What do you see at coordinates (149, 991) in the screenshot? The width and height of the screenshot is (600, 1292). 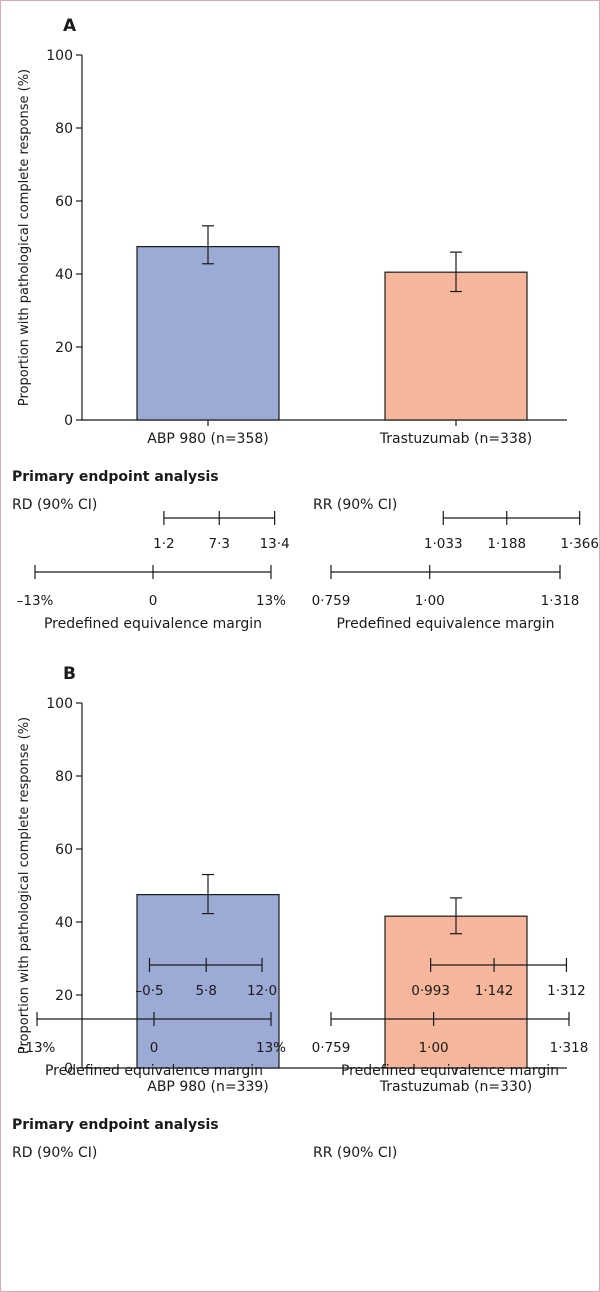 I see `ci-value-label: –0·5` at bounding box center [149, 991].